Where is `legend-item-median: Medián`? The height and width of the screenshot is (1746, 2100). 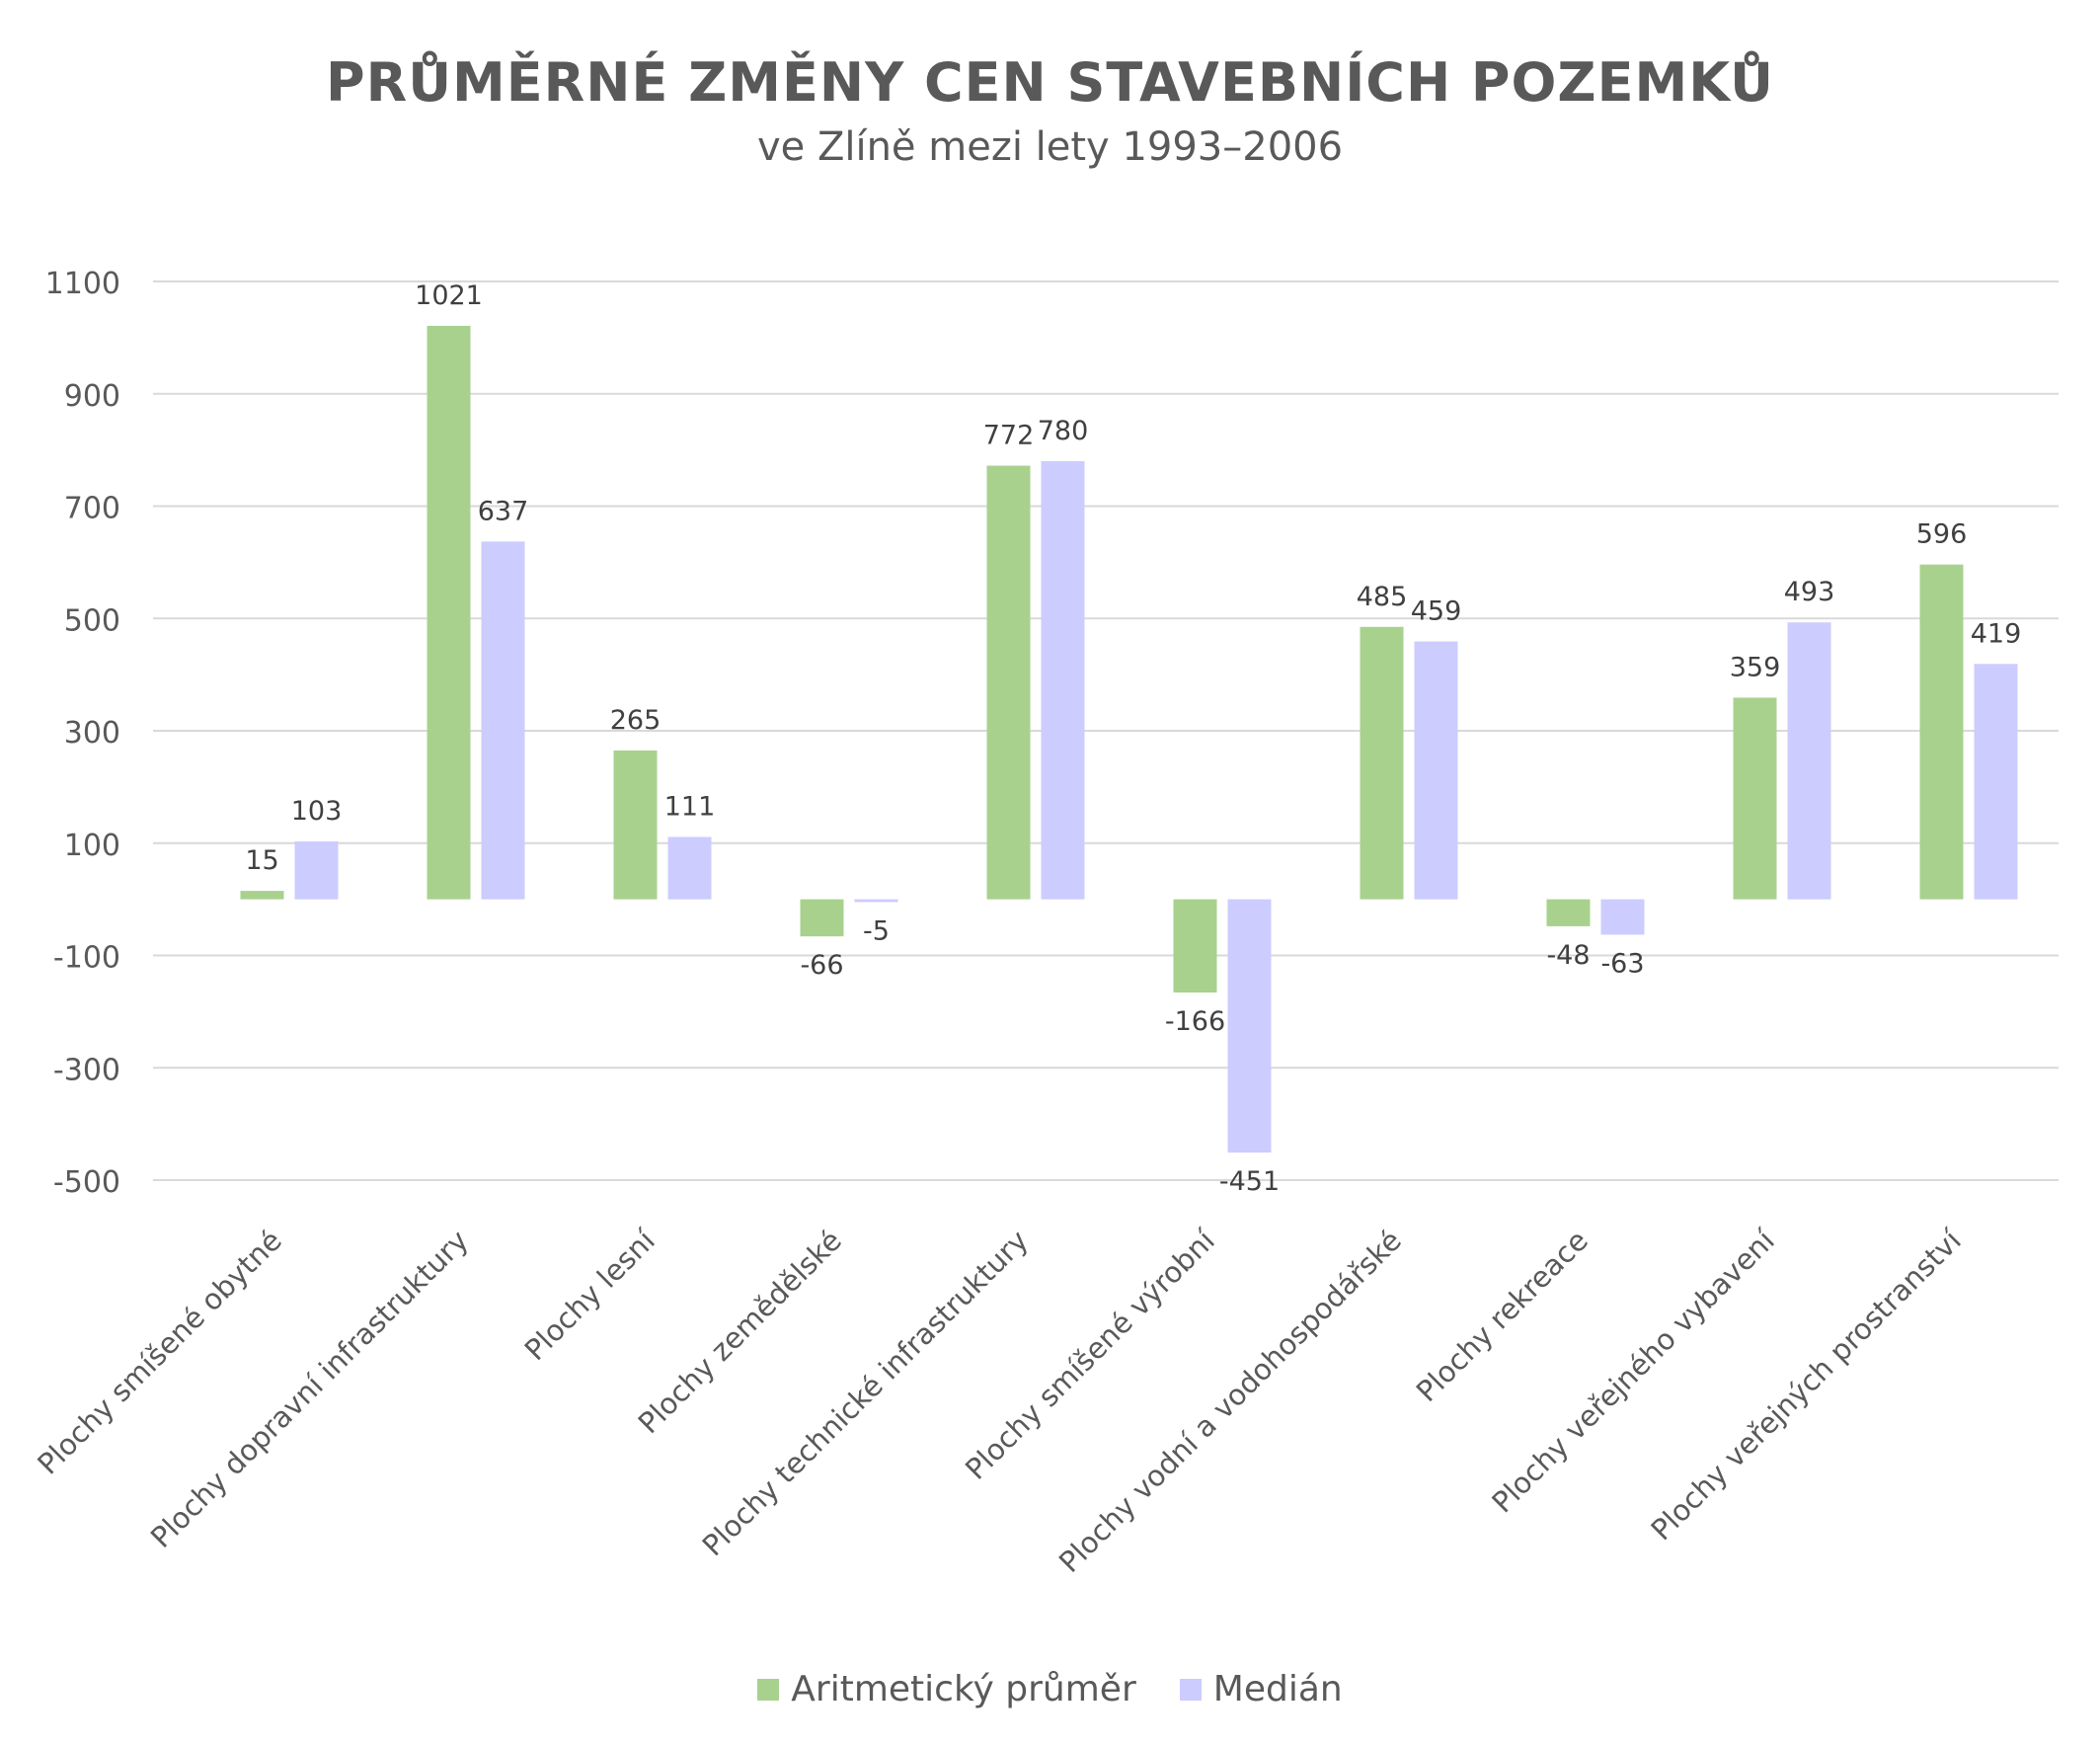
legend-item-median: Medián is located at coordinates (1261, 1689).